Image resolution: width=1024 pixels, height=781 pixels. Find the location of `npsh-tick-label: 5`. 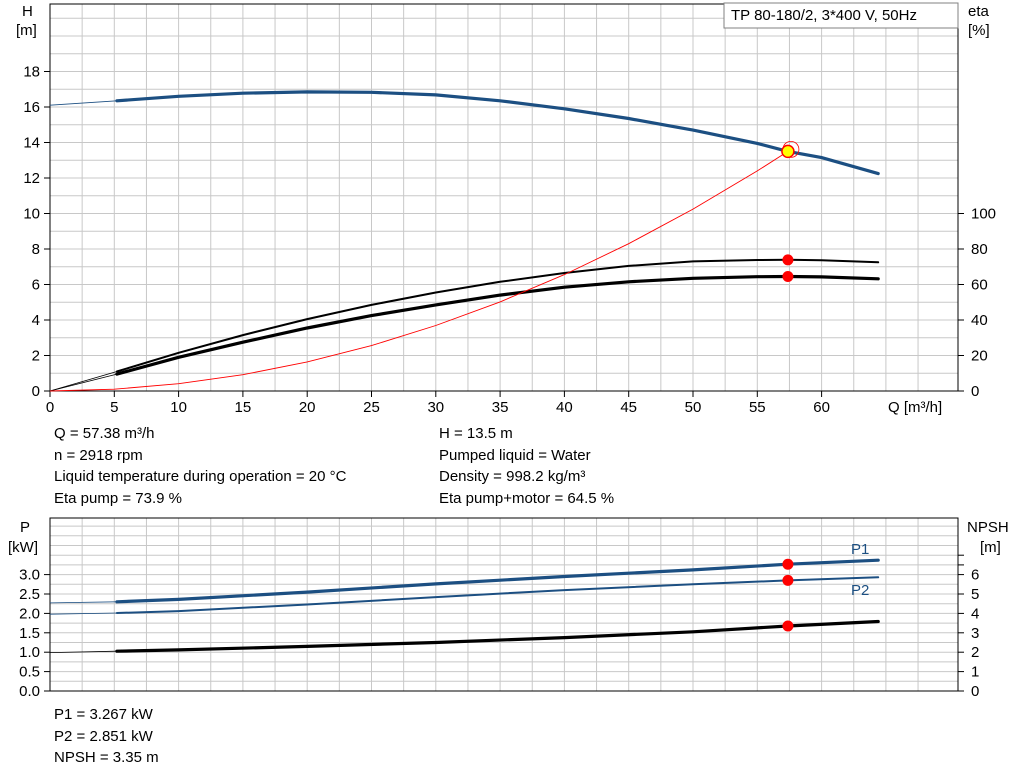

npsh-tick-label: 5 is located at coordinates (975, 594).